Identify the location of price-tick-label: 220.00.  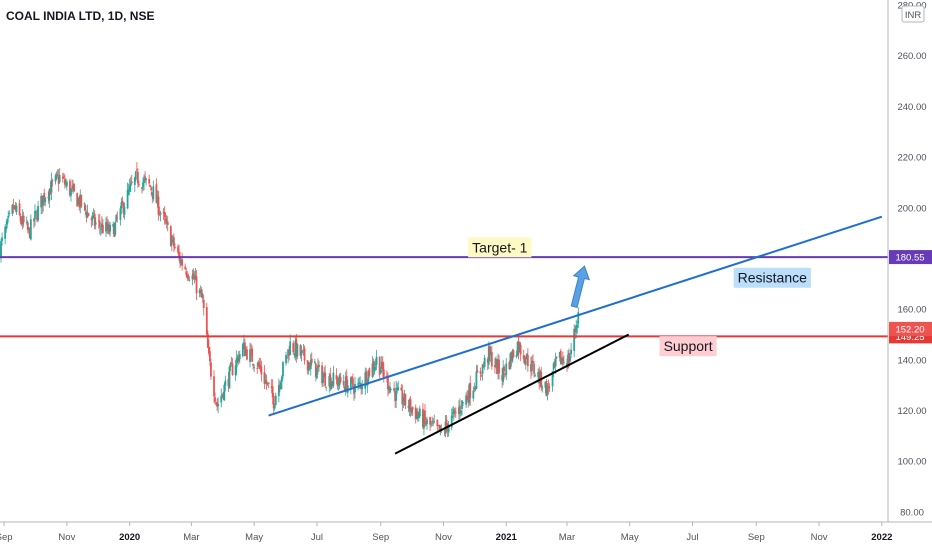
(911, 158).